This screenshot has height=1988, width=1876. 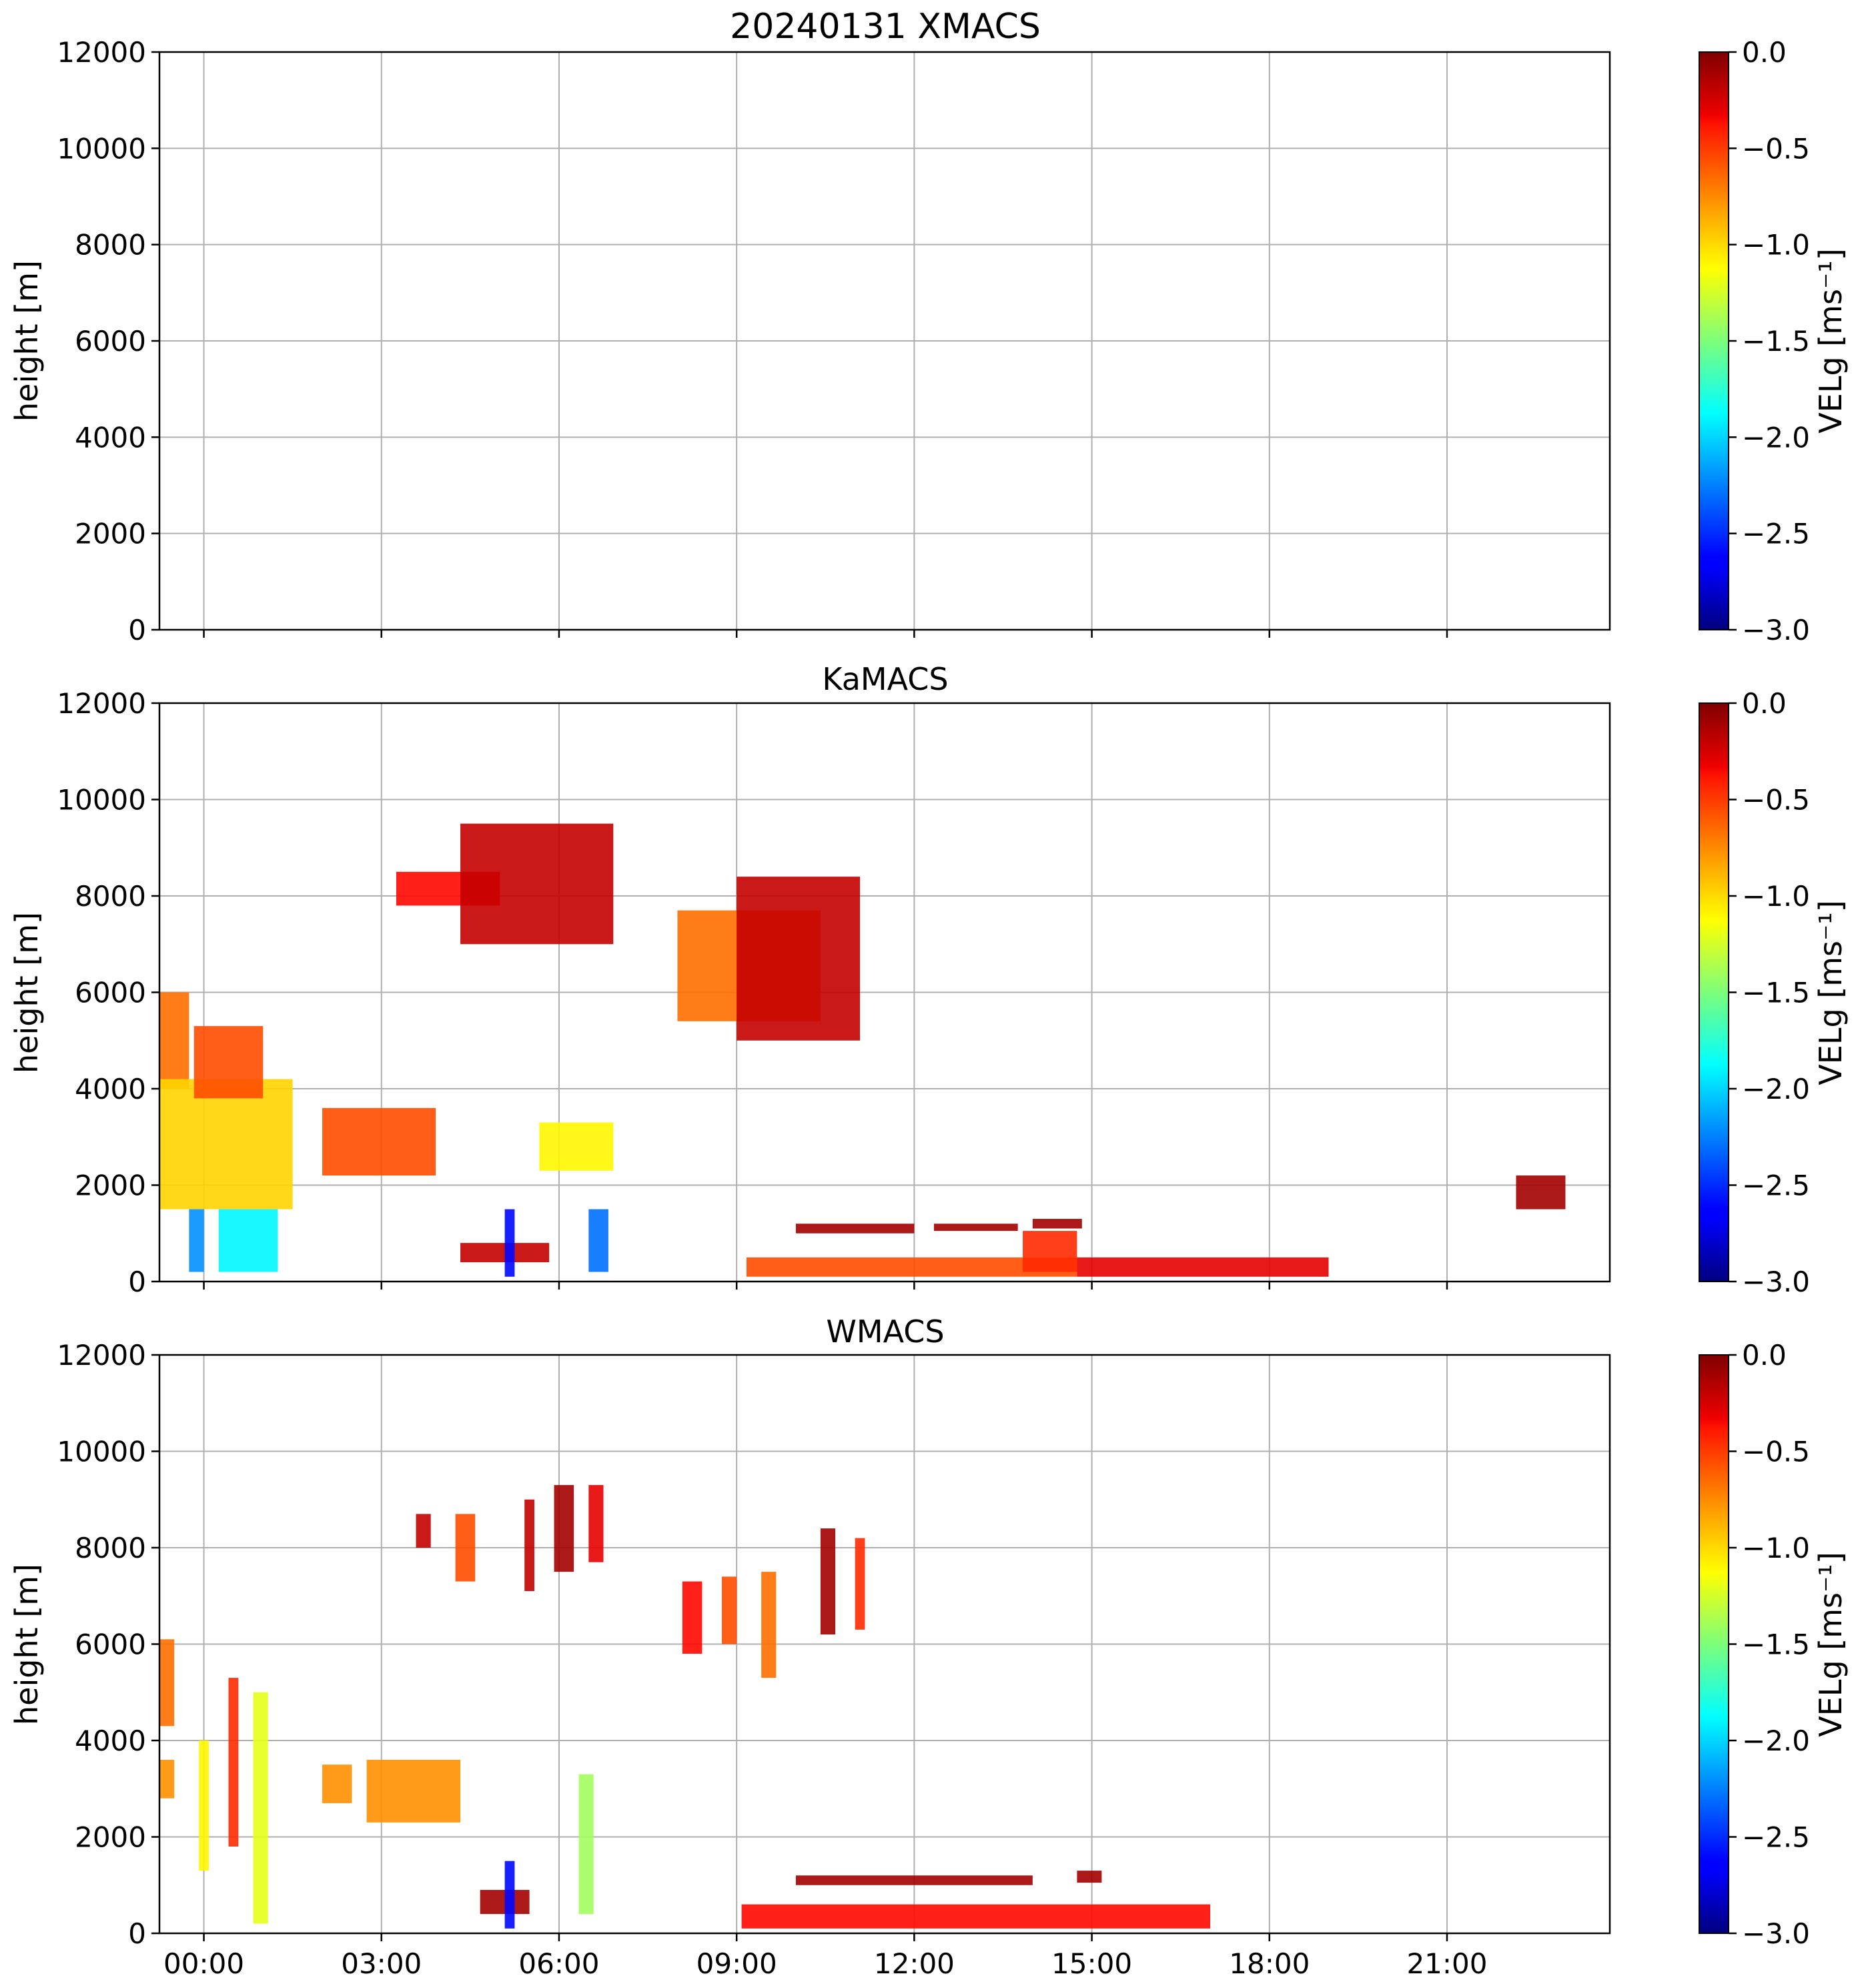 I want to click on data-layer, so click(x=685, y=1707).